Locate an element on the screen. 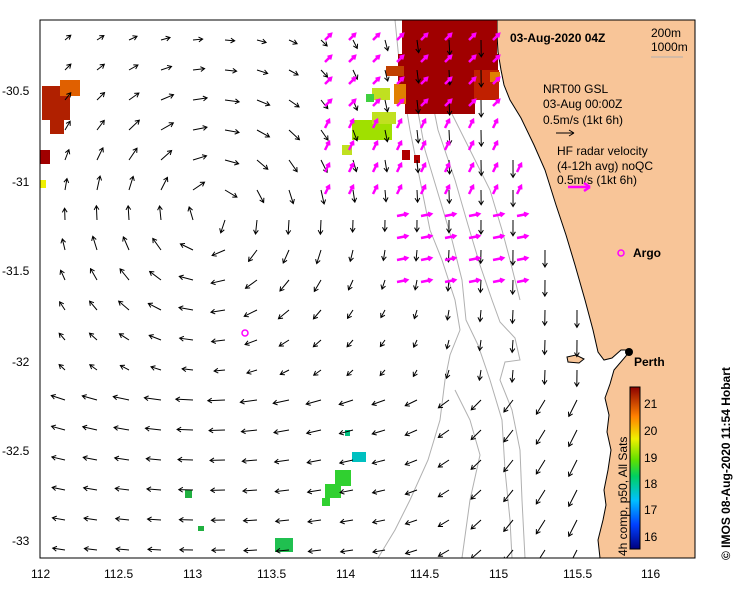 The width and height of the screenshot is (739, 592). x-tick-label: 114 is located at coordinates (345, 574).